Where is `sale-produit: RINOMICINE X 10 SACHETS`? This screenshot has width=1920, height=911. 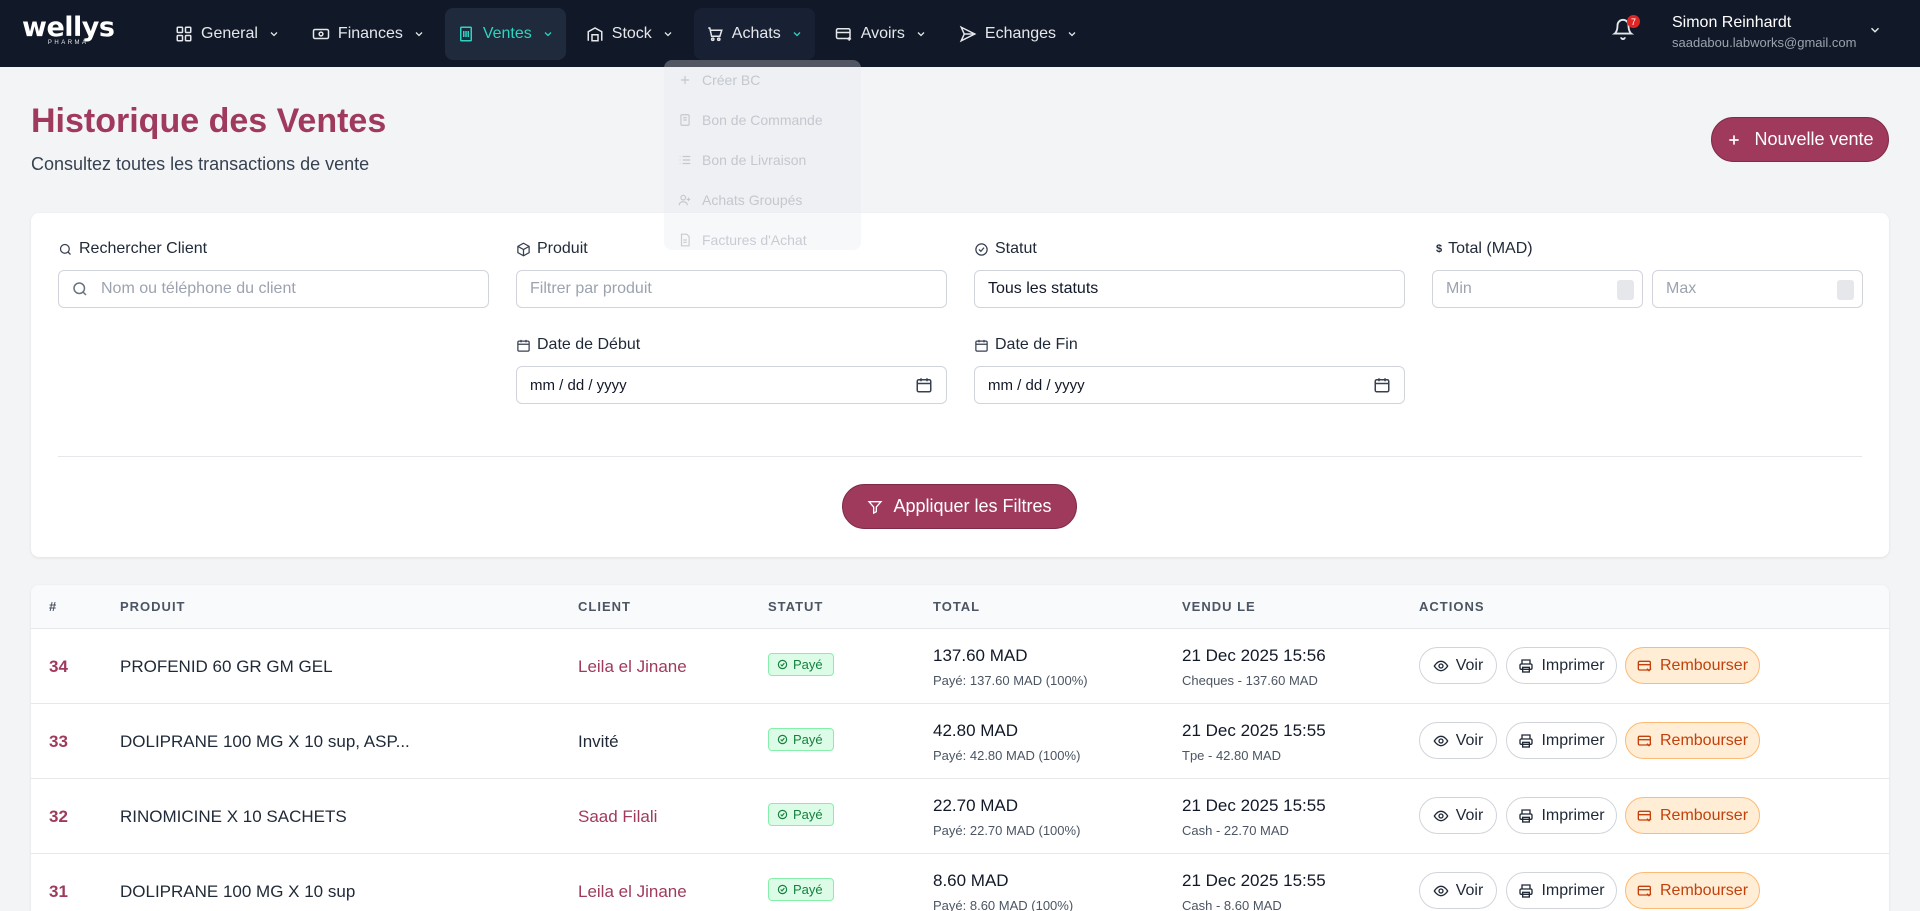
sale-produit: RINOMICINE X 10 SACHETS is located at coordinates (233, 816).